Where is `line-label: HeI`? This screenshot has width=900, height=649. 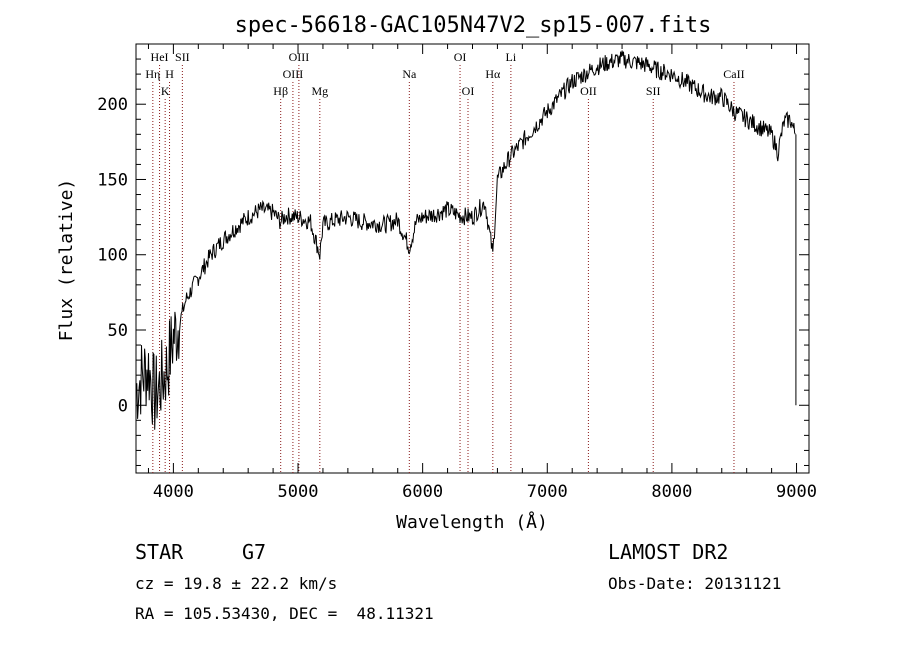
line-label: HeI is located at coordinates (160, 57).